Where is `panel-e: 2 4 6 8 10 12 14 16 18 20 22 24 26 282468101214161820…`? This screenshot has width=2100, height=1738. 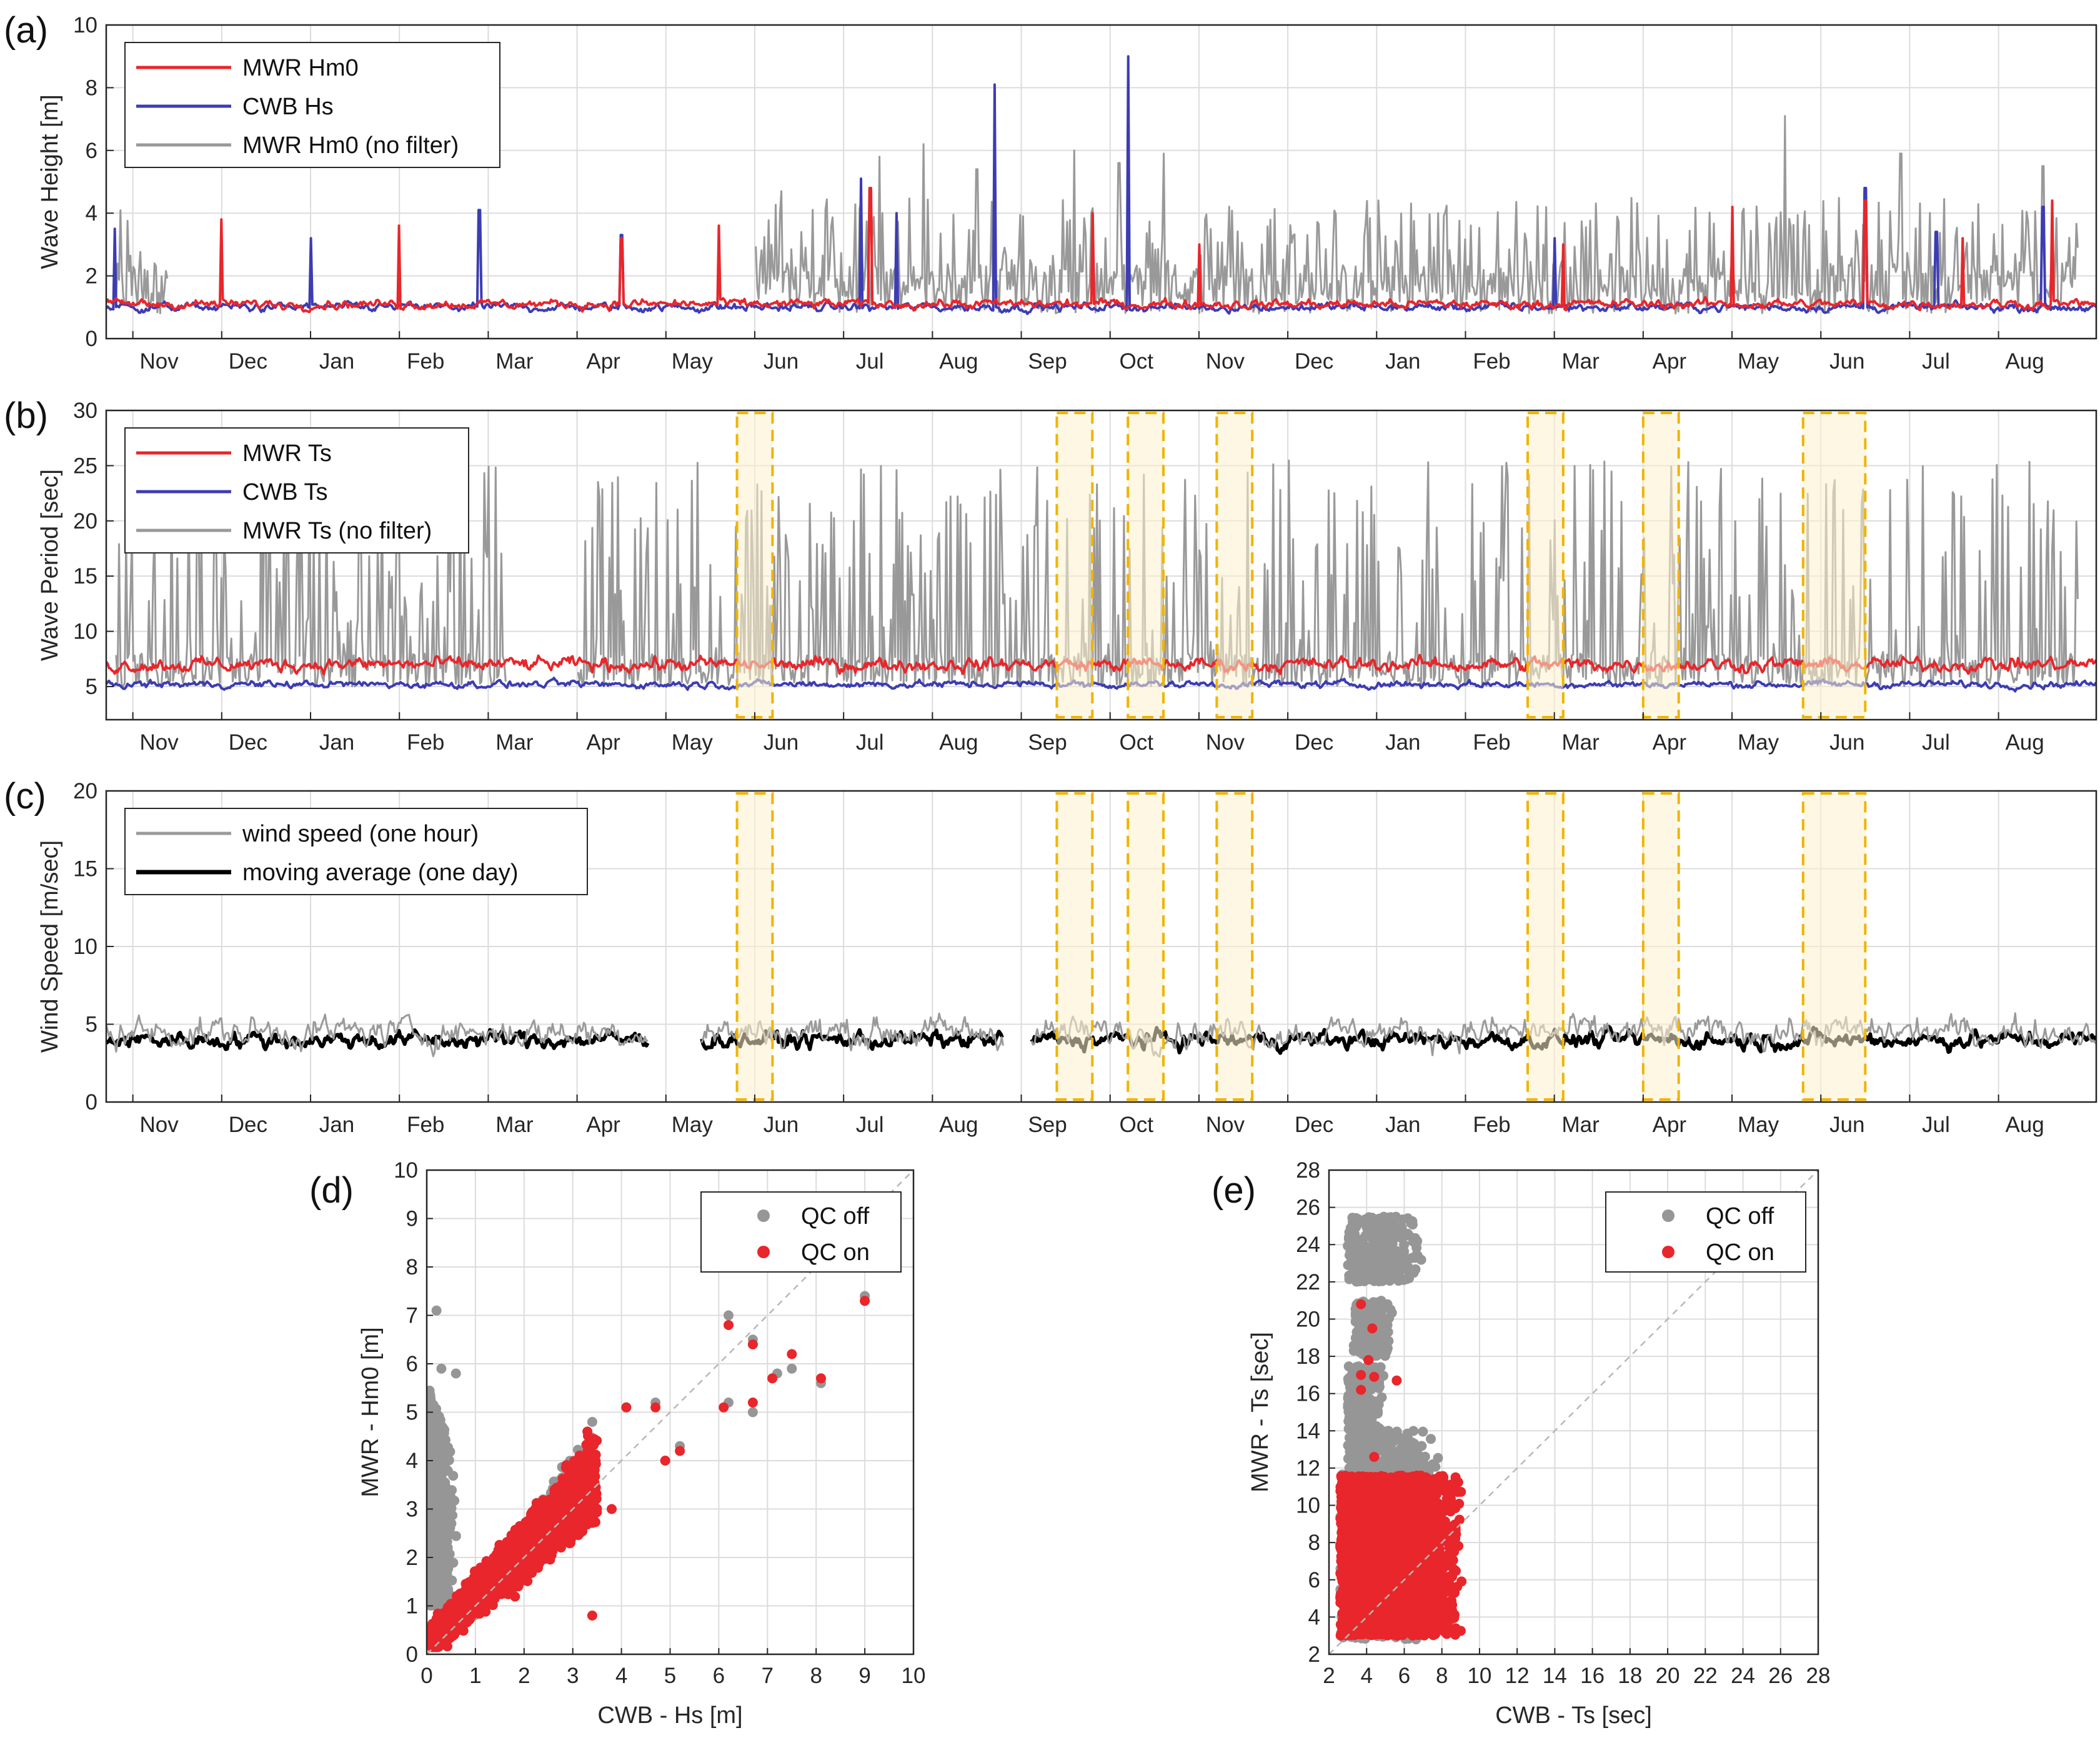 panel-e: 2 4 6 8 10 12 14 16 18 20 22 24 26 282468101214161820… is located at coordinates (1521, 1444).